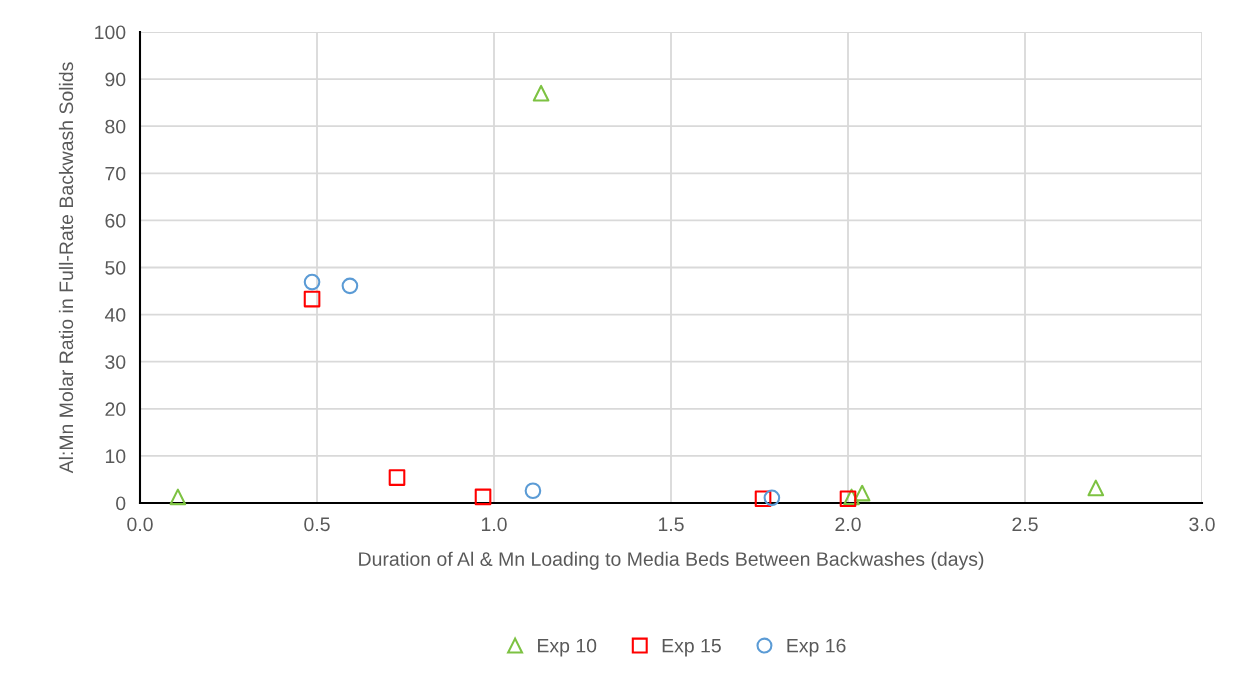 This screenshot has width=1249, height=686. Describe the element at coordinates (110, 32) in the screenshot. I see `y-tick-label: 100` at that location.